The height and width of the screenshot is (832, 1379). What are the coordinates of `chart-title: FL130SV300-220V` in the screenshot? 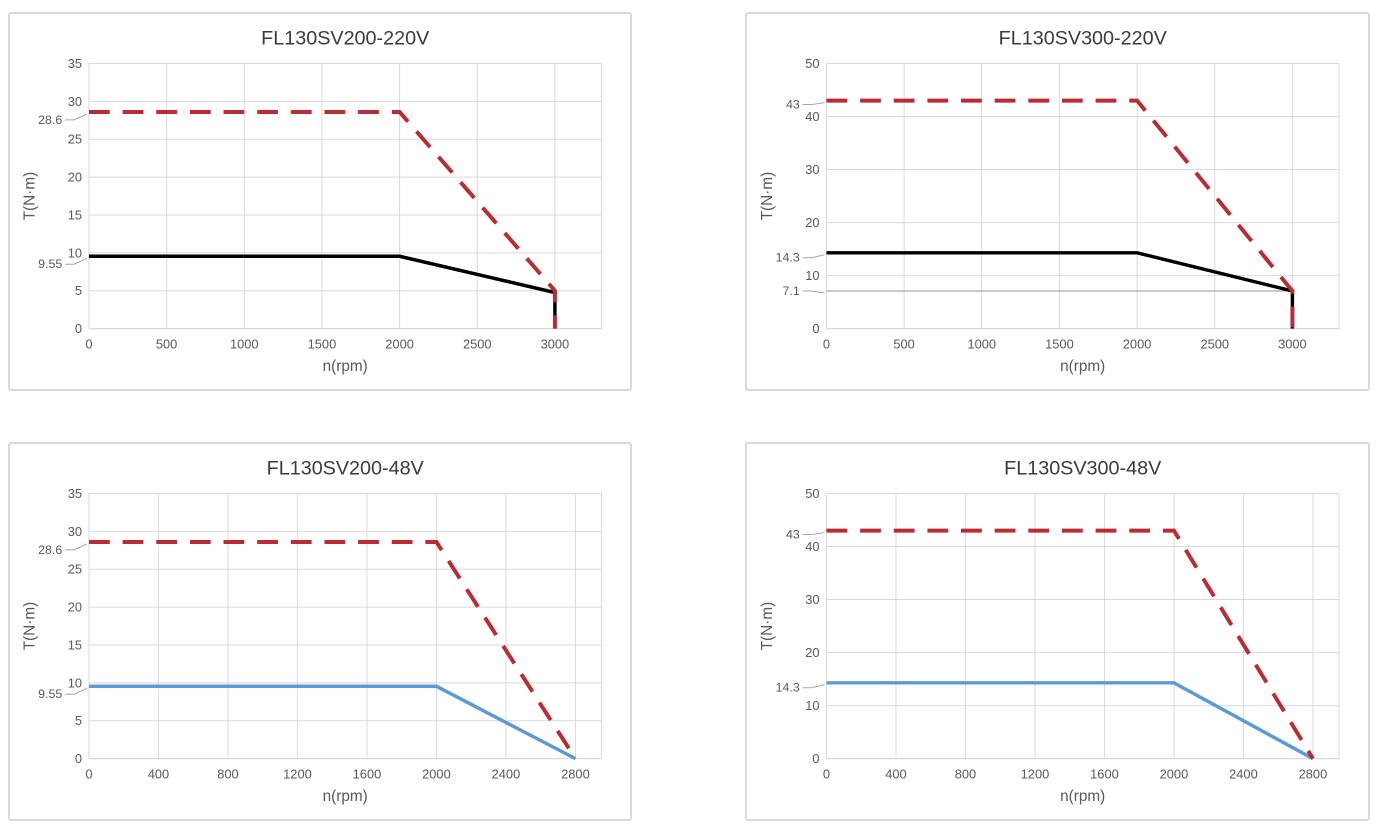 It's located at (1083, 39).